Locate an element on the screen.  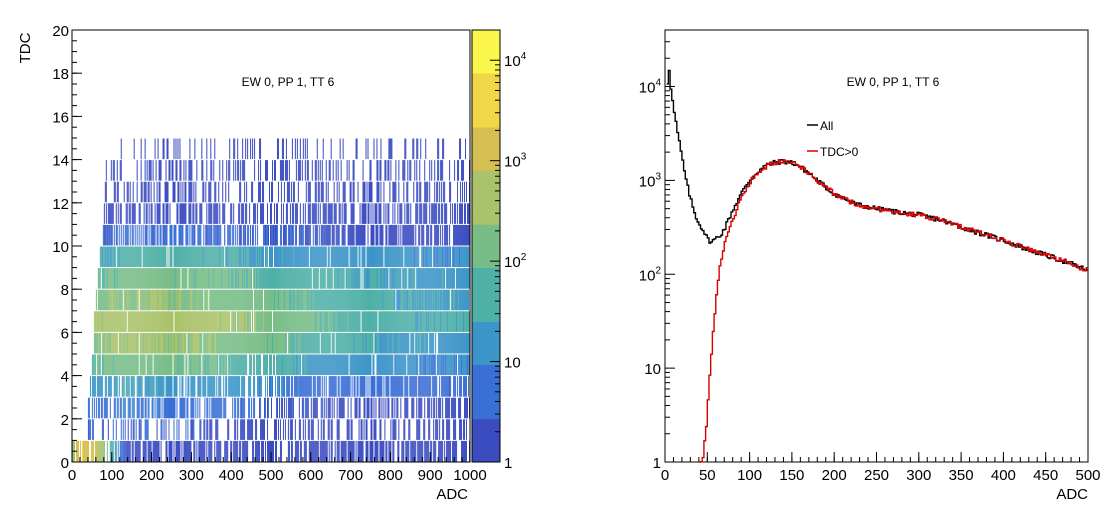
colorbar-segment is located at coordinates (486, 133).